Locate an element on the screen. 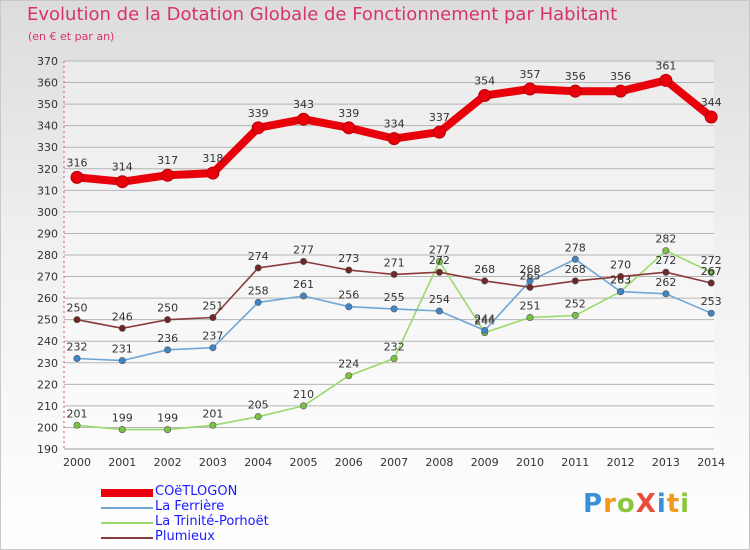 The image size is (750, 550). data-label: 244 is located at coordinates (484, 318).